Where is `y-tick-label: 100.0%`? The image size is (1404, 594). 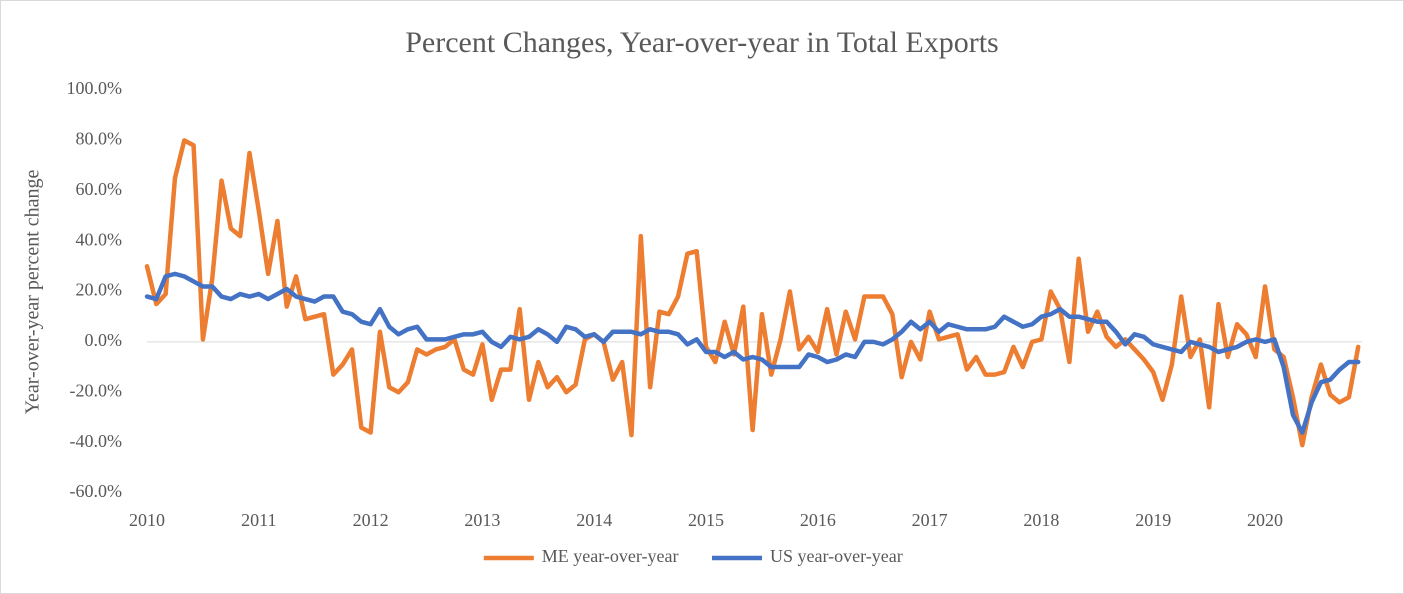
y-tick-label: 100.0% is located at coordinates (95, 88).